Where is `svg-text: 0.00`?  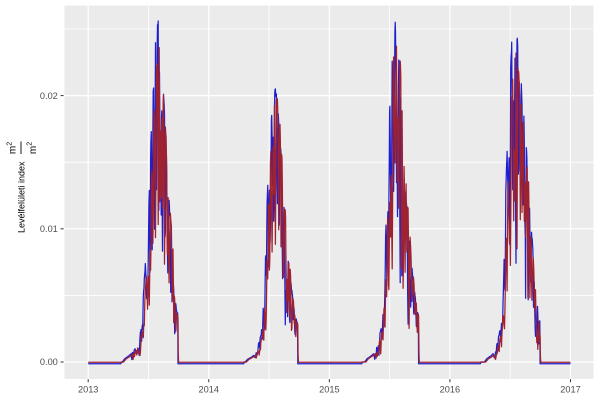 svg-text: 0.00 is located at coordinates (49, 362).